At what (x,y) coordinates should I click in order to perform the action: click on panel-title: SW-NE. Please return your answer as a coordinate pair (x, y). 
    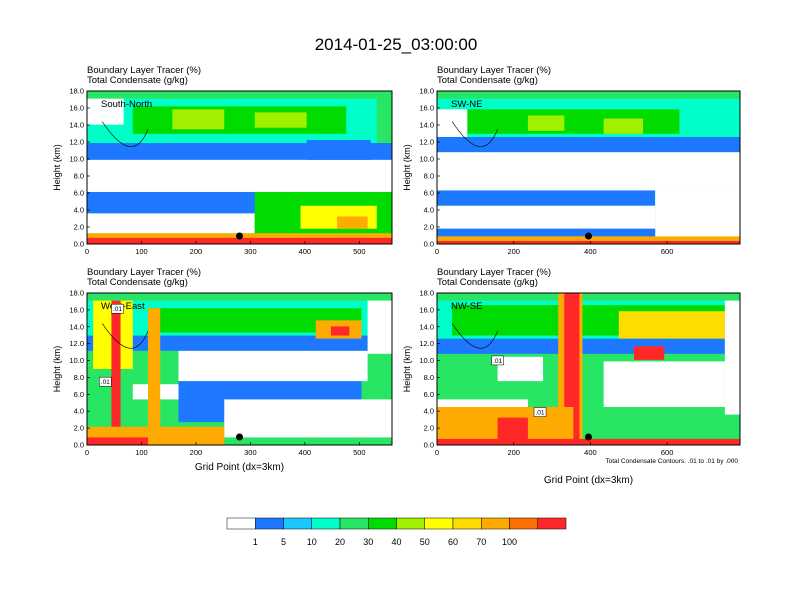
    Looking at the image, I should click on (467, 104).